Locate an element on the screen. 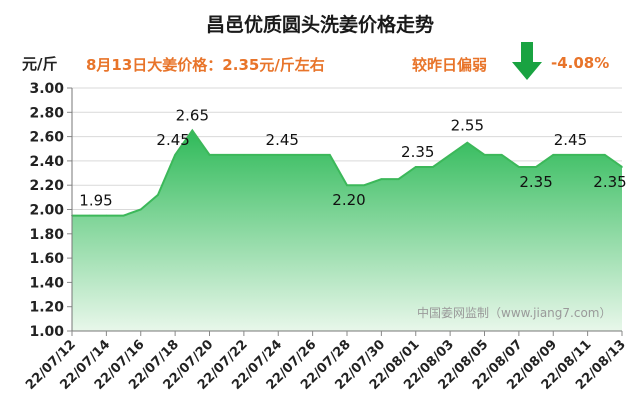  y-tick-label: 1.20 is located at coordinates (46, 308).